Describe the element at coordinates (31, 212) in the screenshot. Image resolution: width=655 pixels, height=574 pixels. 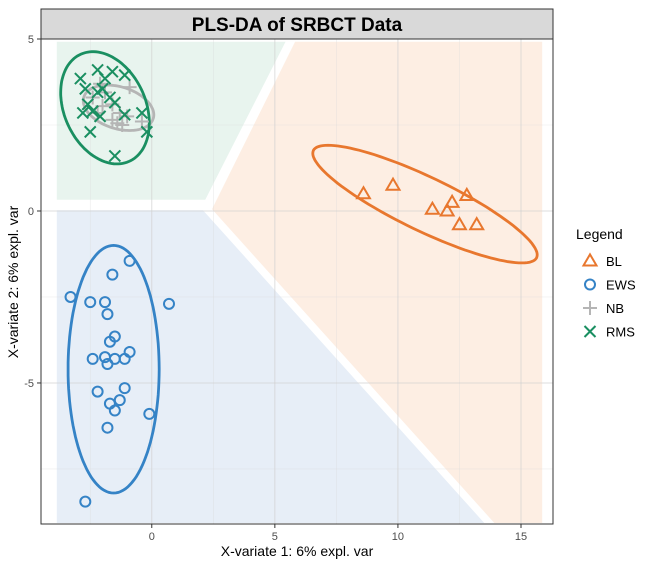
I see `y-tick-label: 0` at that location.